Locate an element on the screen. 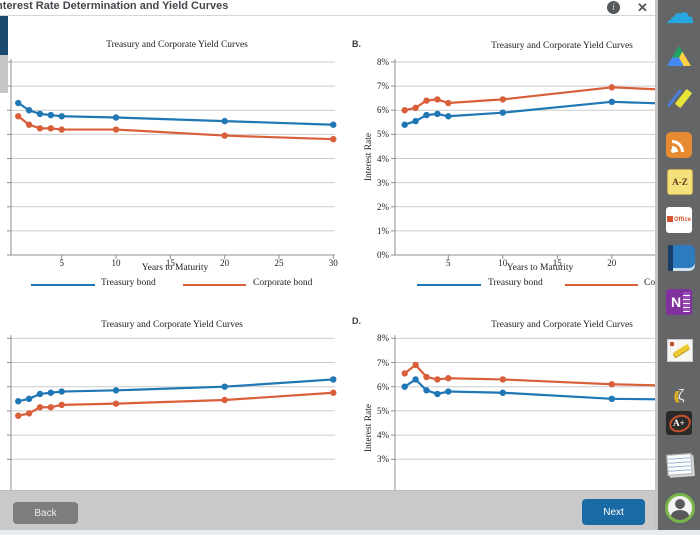  close-icon: ✕ is located at coordinates (642, 7).